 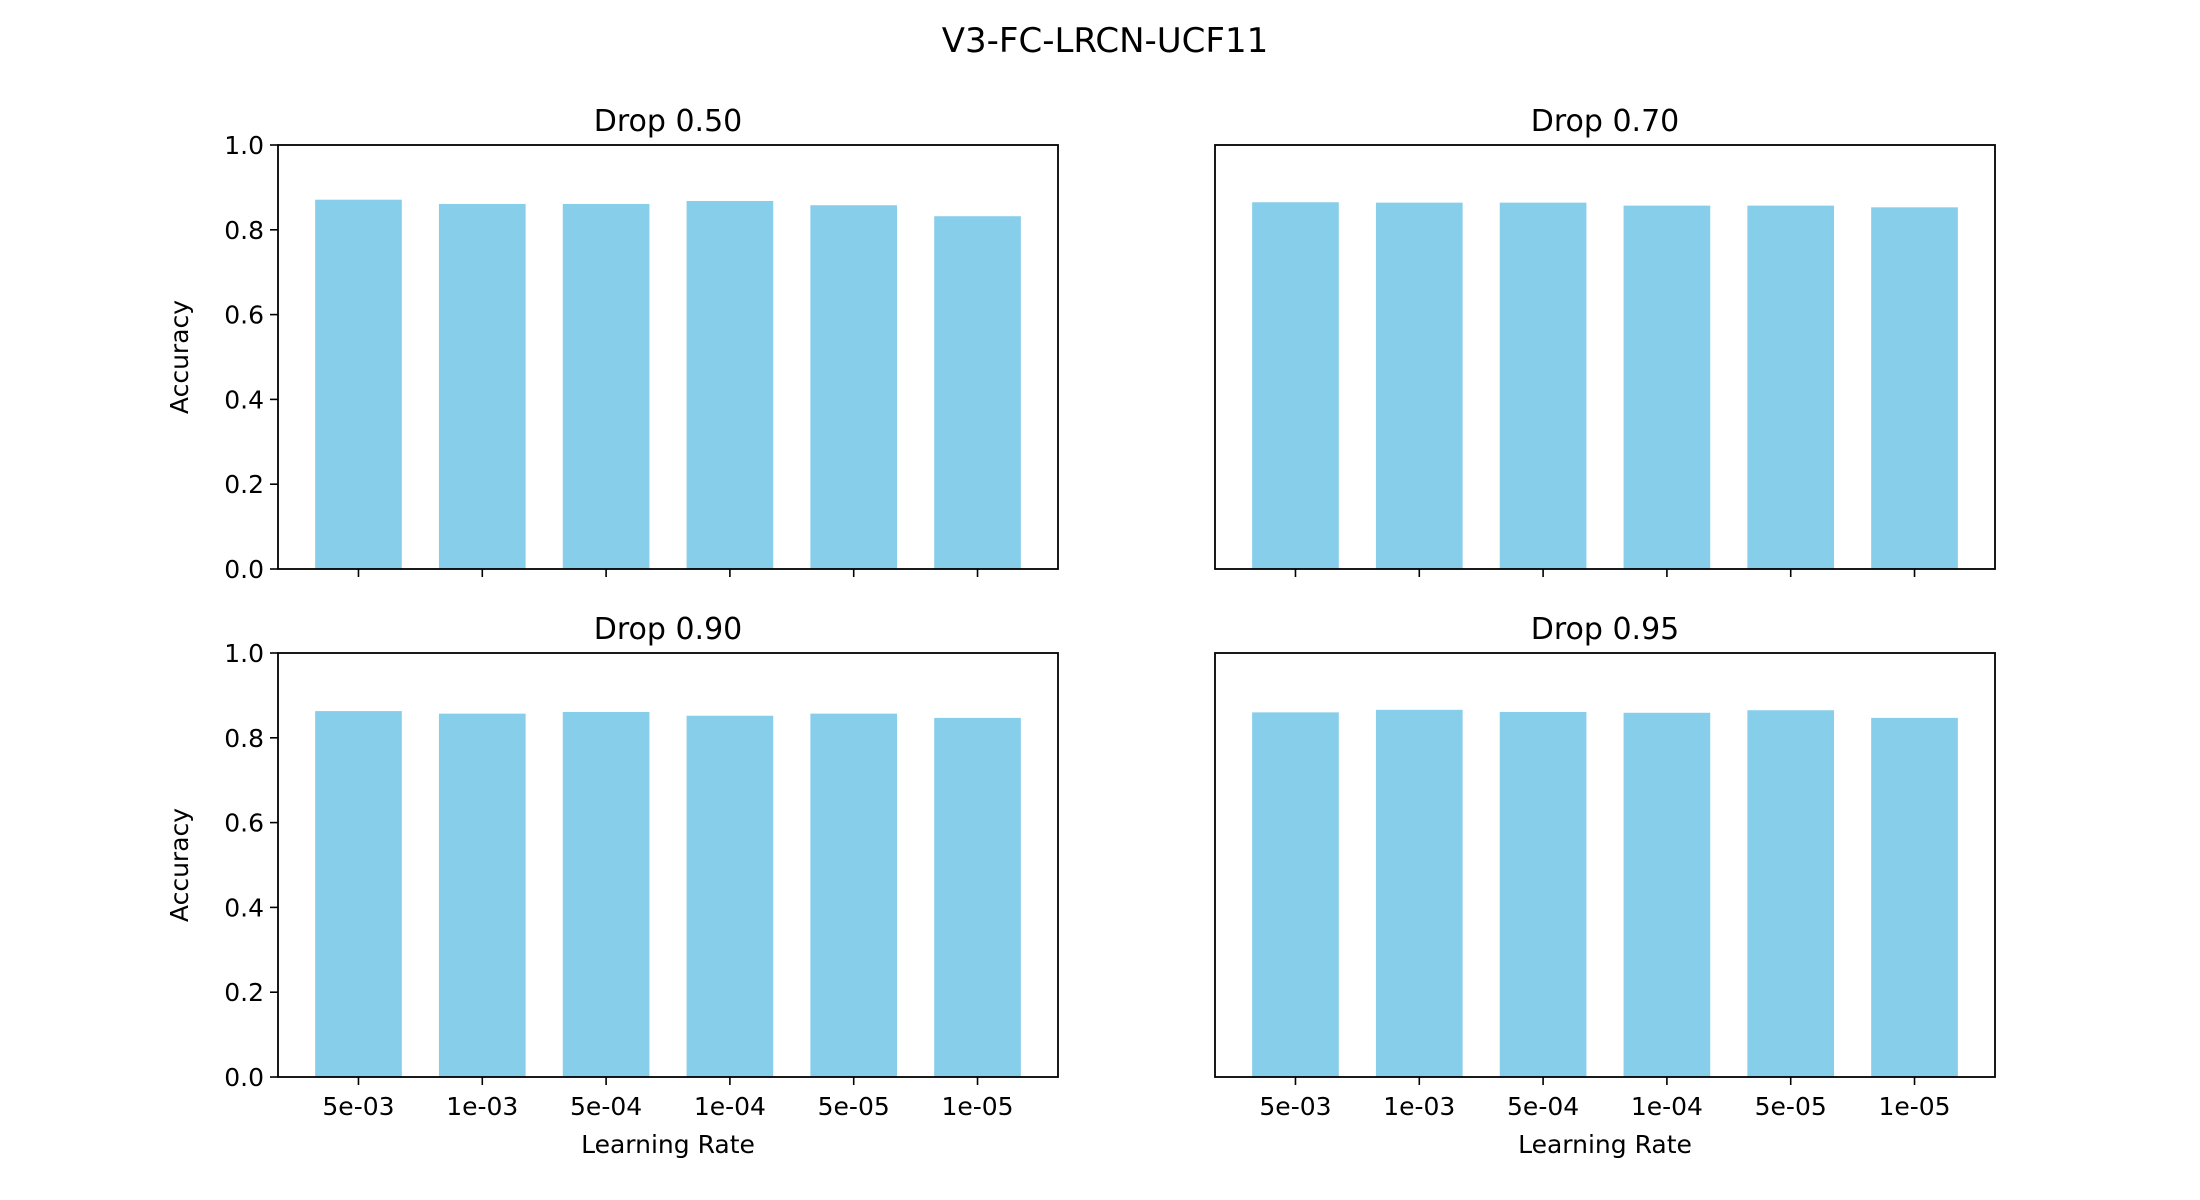 I want to click on subplot-title: Drop 0.95, so click(x=1605, y=629).